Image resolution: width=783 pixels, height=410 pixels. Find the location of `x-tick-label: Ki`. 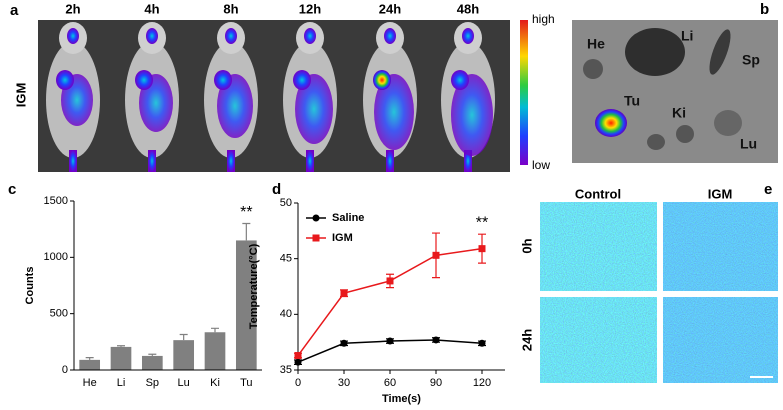

x-tick-label: Ki is located at coordinates (215, 383).